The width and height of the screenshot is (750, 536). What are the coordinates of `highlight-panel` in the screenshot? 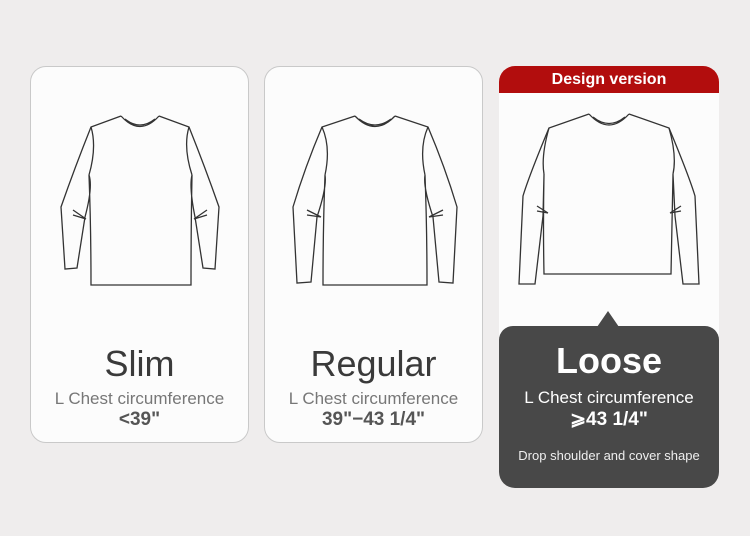 It's located at (609, 407).